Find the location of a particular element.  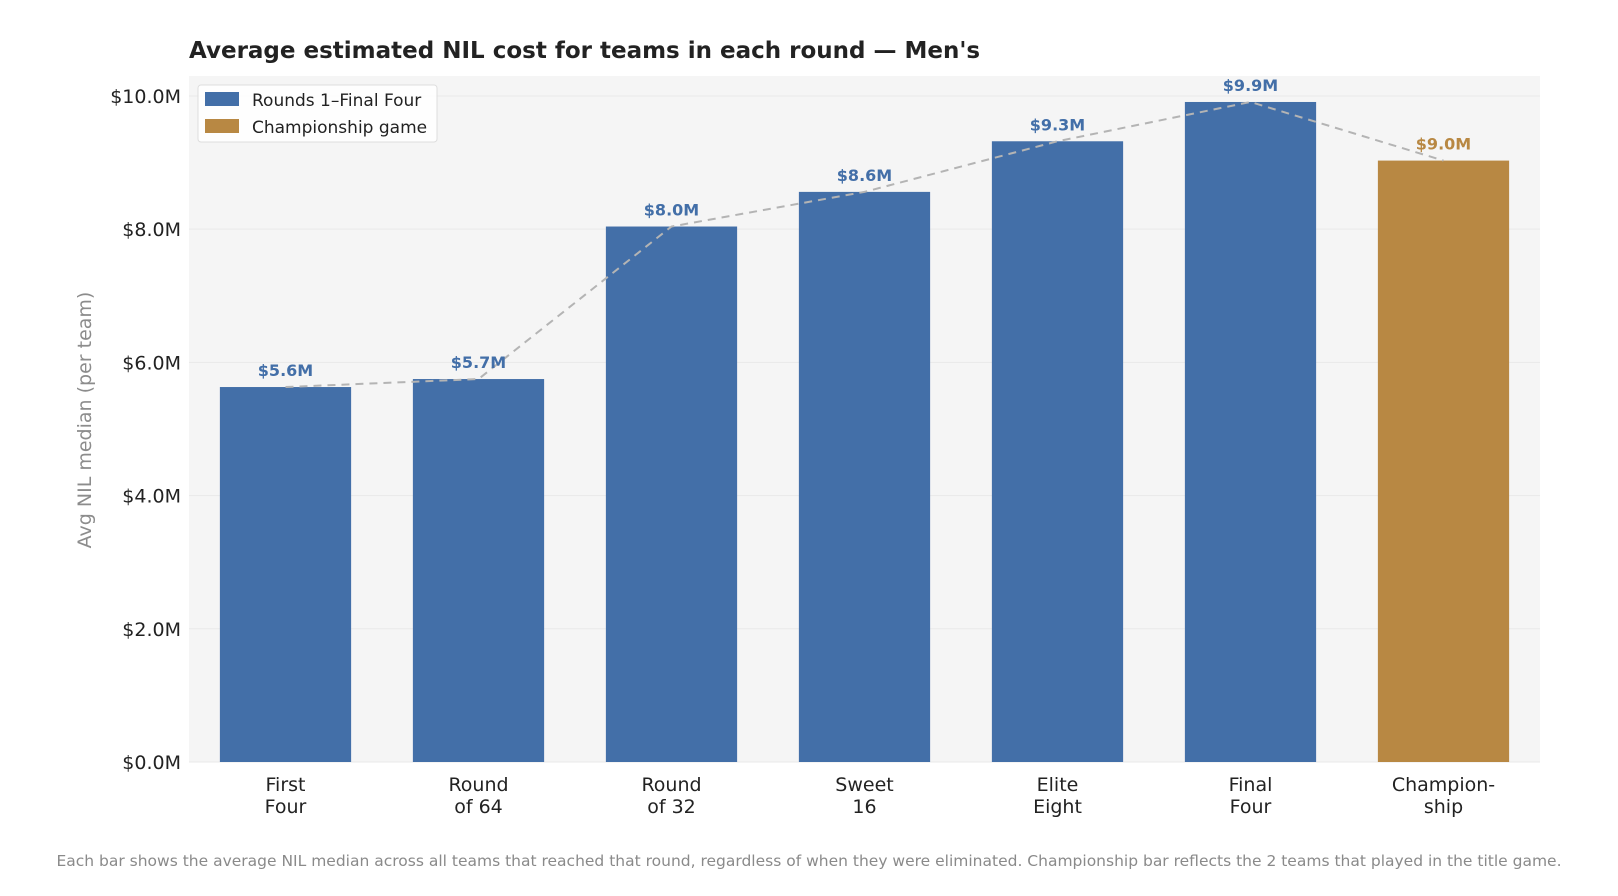

legend-label-championship: Championship game is located at coordinates (339, 128).